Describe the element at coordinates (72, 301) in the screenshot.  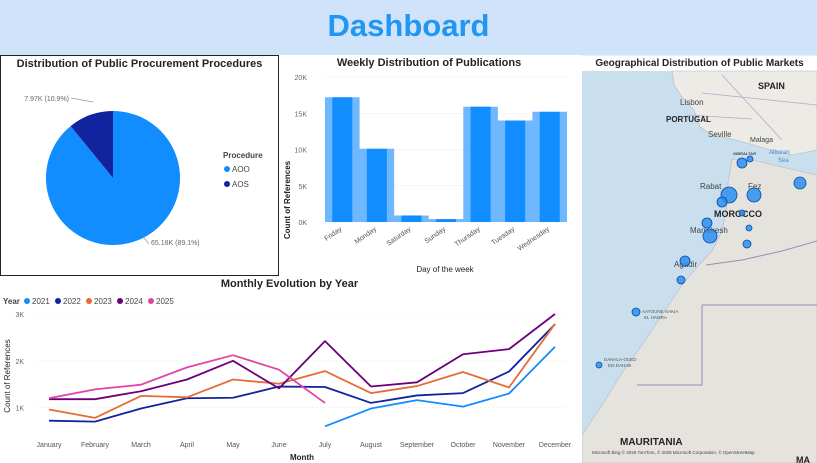
I see `legend-label-2022: 2022` at that location.